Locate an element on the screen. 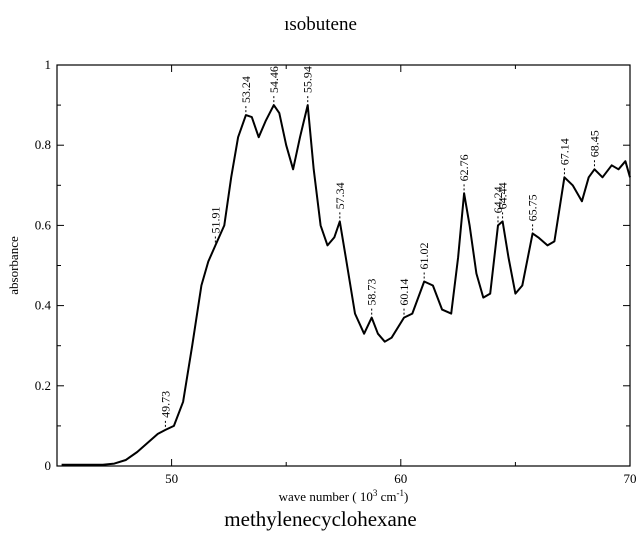 The height and width of the screenshot is (538, 641). peak-label: 55.94 is located at coordinates (308, 79).